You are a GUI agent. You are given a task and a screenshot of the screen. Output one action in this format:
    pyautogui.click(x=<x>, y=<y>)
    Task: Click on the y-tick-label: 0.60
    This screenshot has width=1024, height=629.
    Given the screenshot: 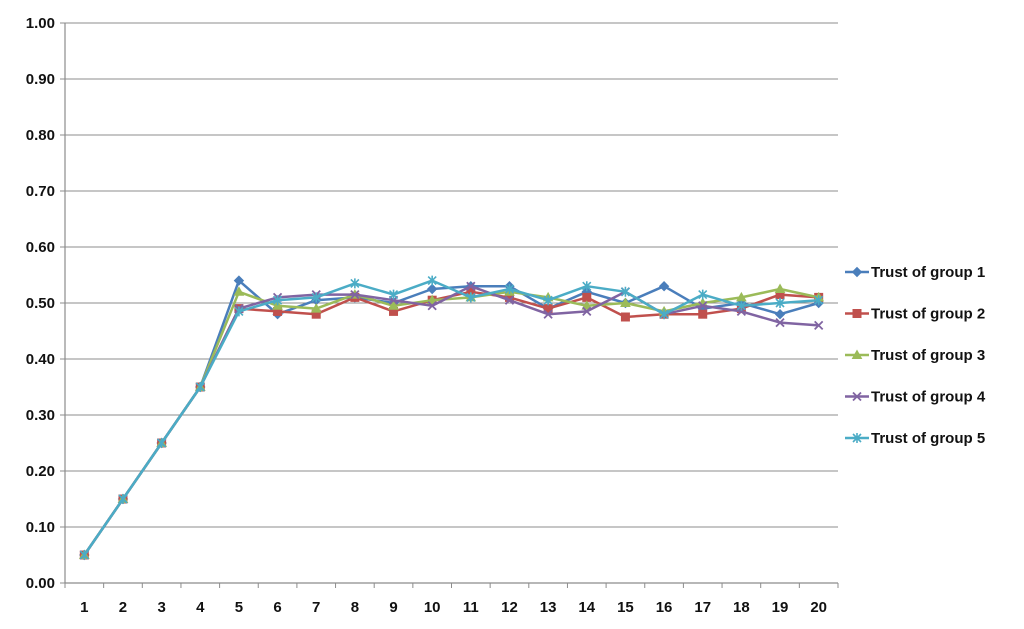 What is the action you would take?
    pyautogui.click(x=40, y=247)
    